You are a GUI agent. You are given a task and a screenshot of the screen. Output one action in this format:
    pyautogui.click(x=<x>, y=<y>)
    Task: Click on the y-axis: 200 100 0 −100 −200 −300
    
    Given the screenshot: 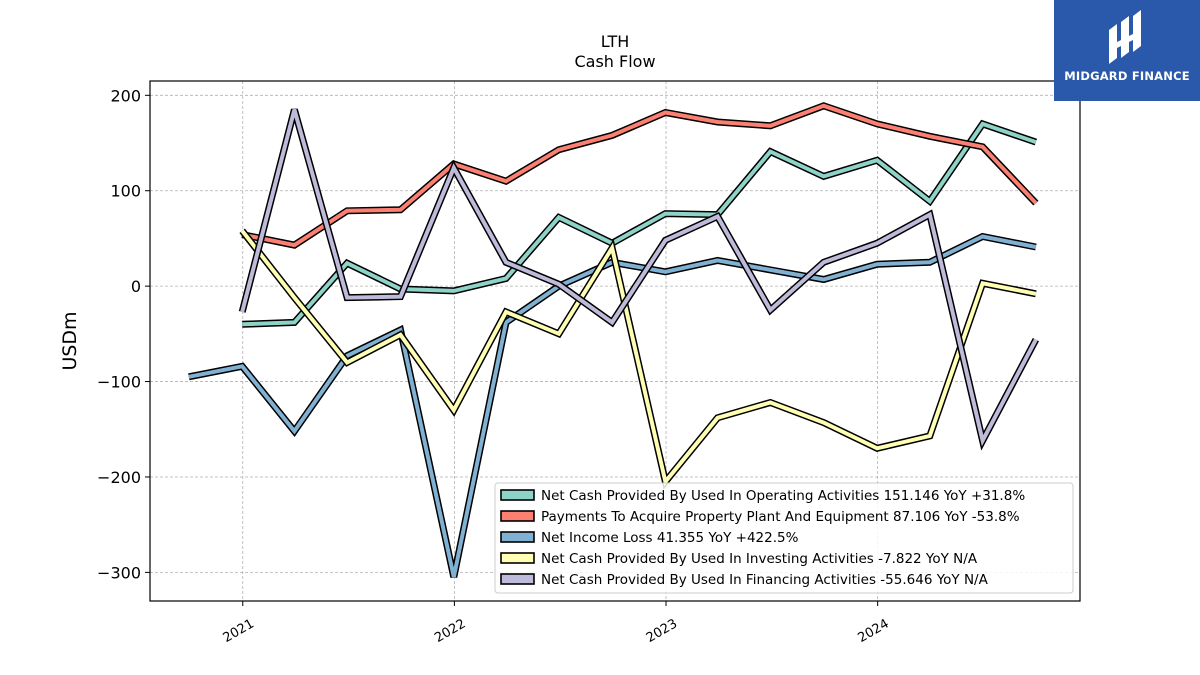 What is the action you would take?
    pyautogui.click(x=123, y=334)
    